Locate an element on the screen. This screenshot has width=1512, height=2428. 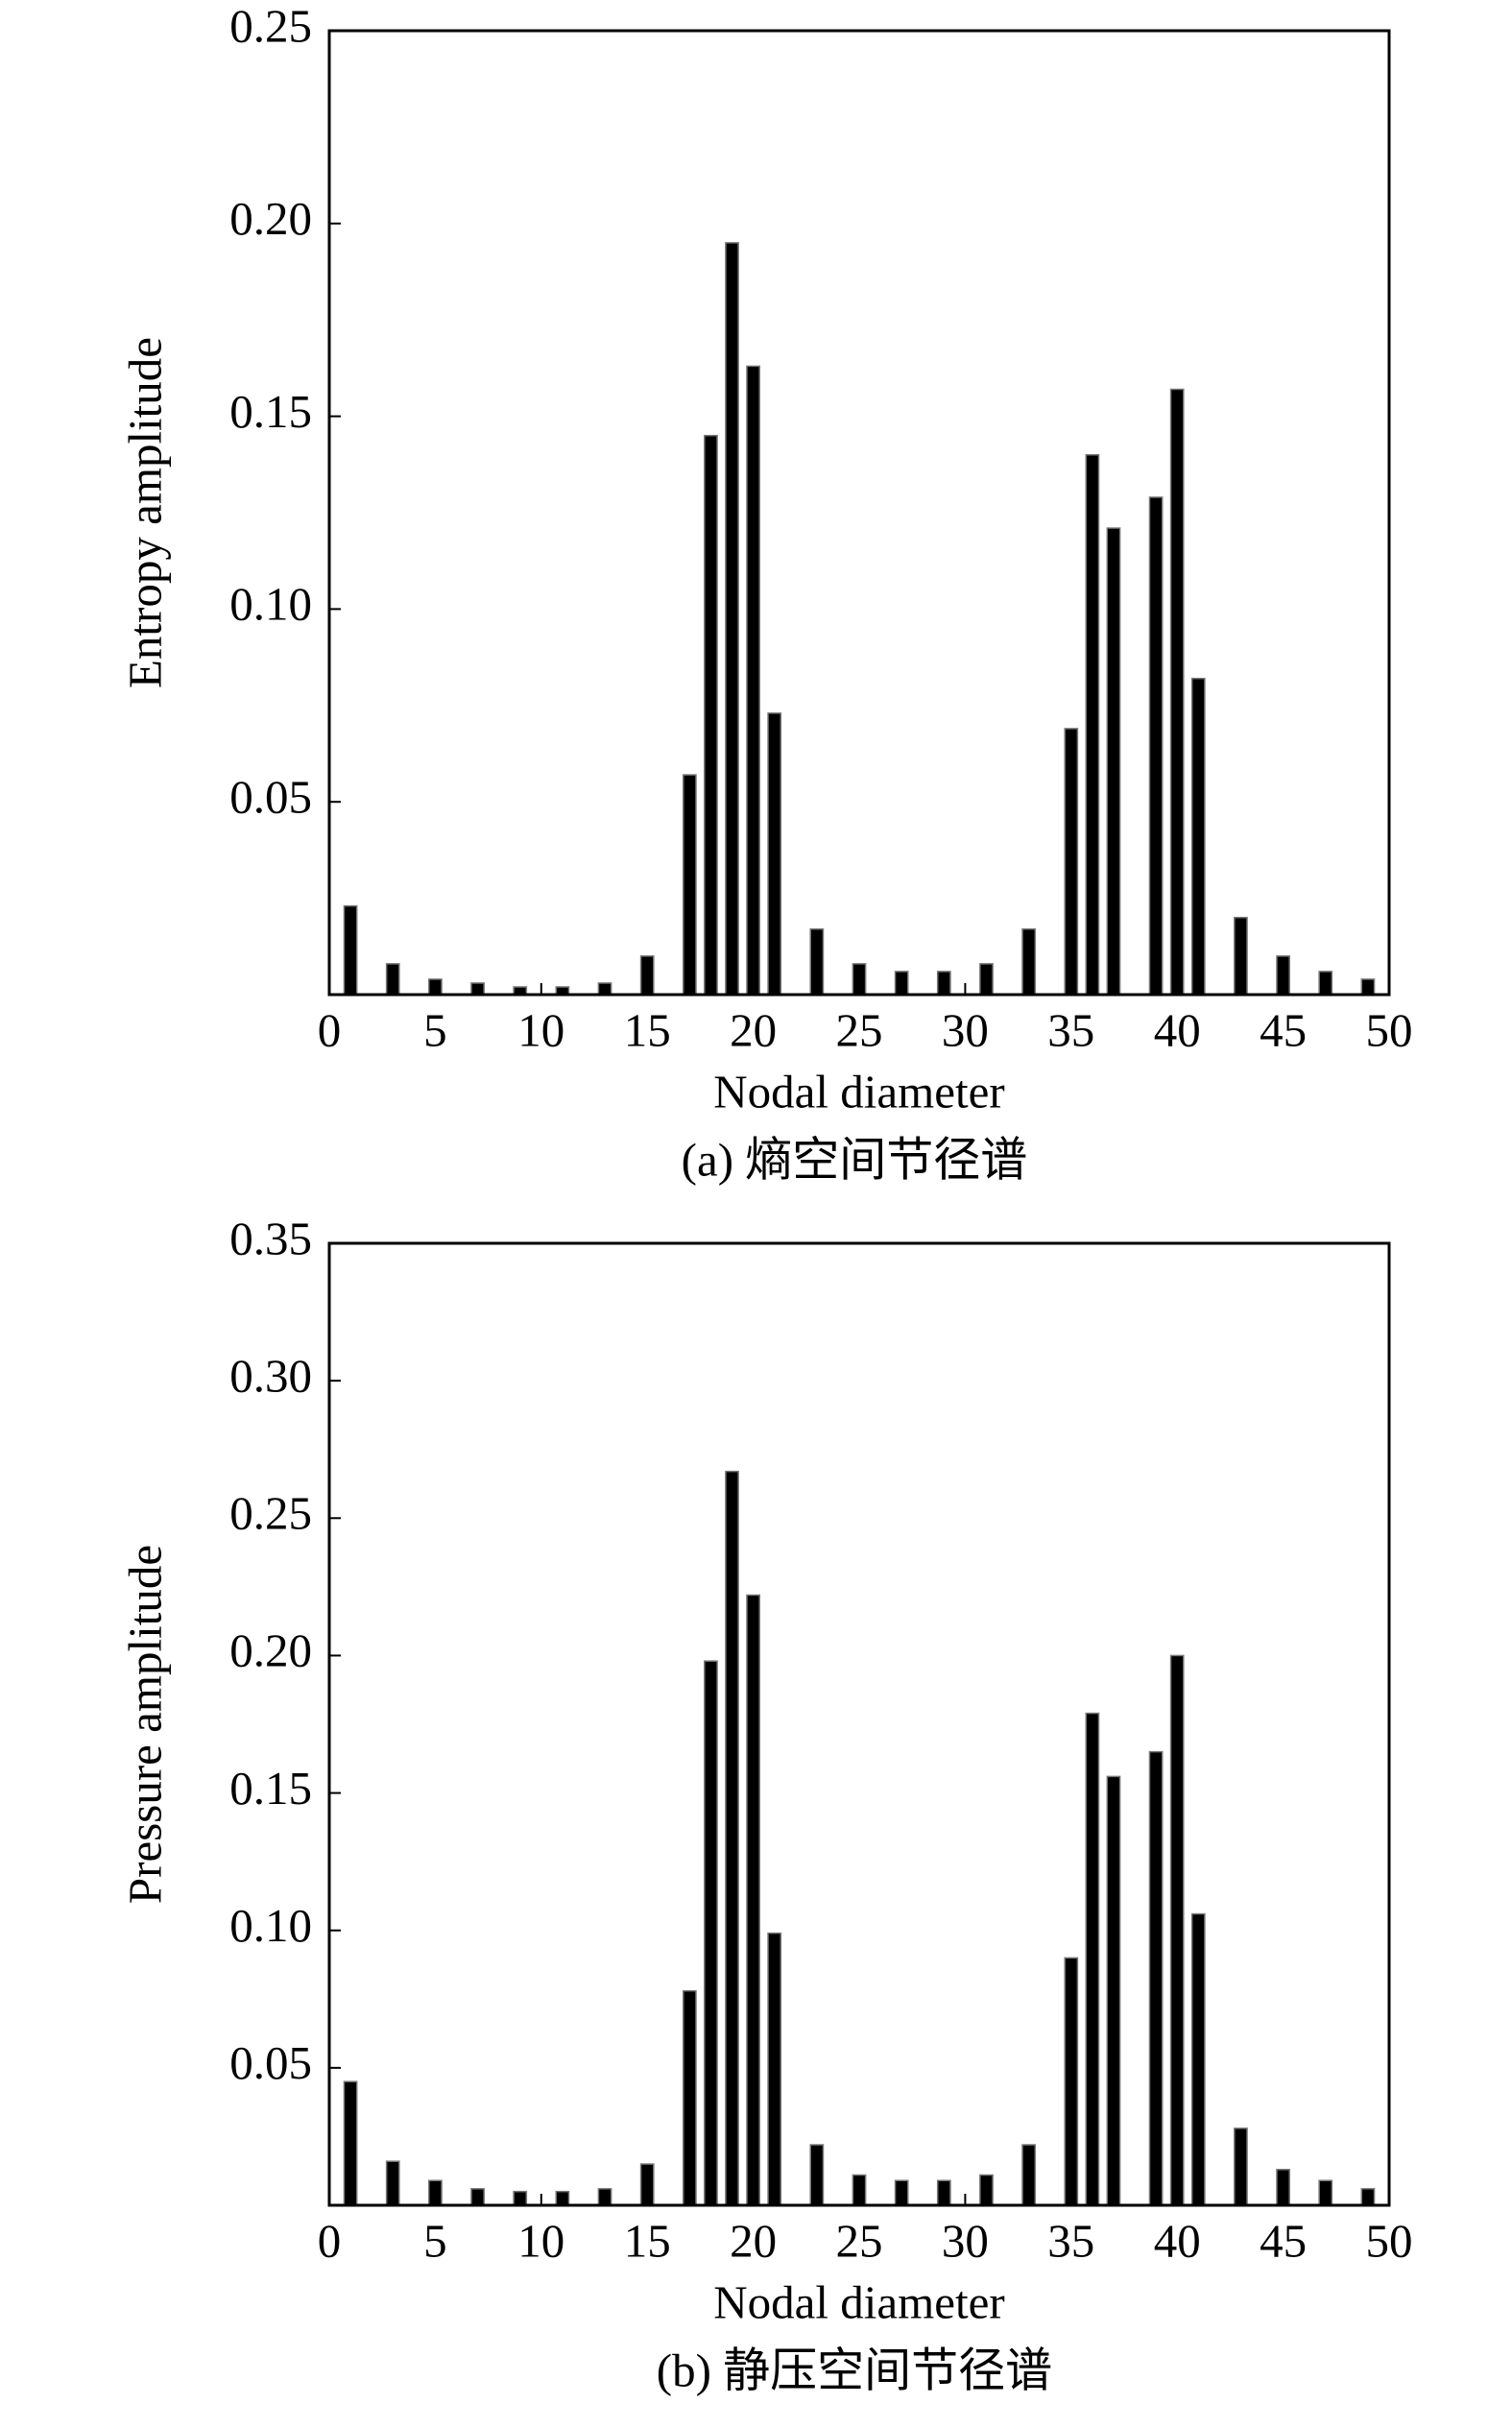
y-tick-label: 0.35 is located at coordinates (270, 1238).